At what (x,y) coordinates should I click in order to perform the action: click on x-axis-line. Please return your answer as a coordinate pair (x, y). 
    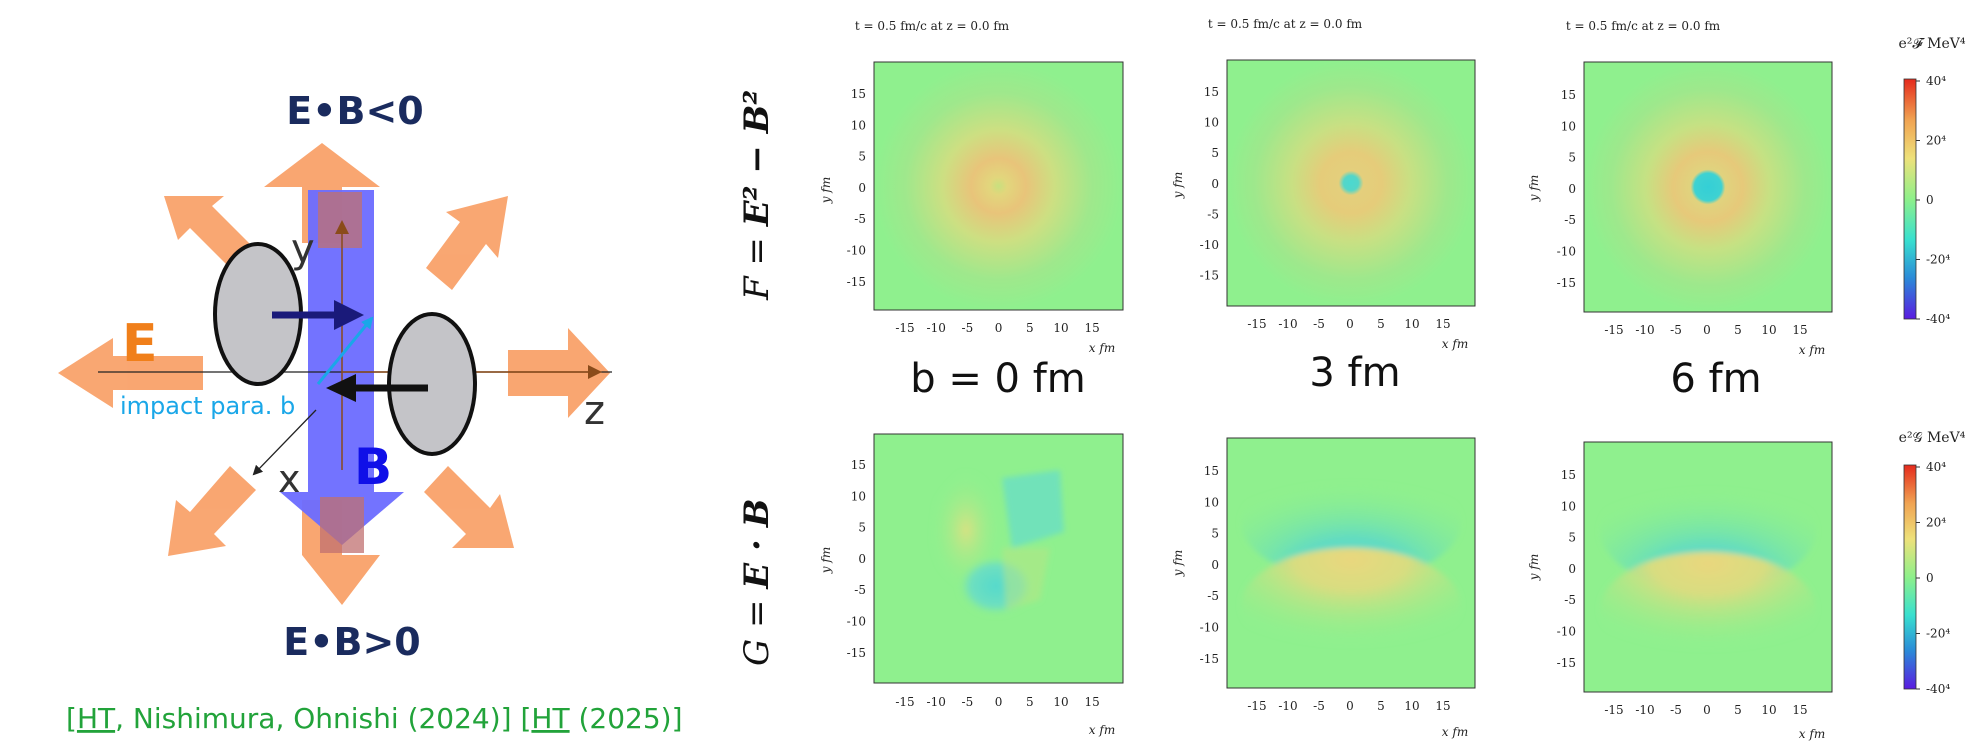
    Looking at the image, I should click on (284, 442).